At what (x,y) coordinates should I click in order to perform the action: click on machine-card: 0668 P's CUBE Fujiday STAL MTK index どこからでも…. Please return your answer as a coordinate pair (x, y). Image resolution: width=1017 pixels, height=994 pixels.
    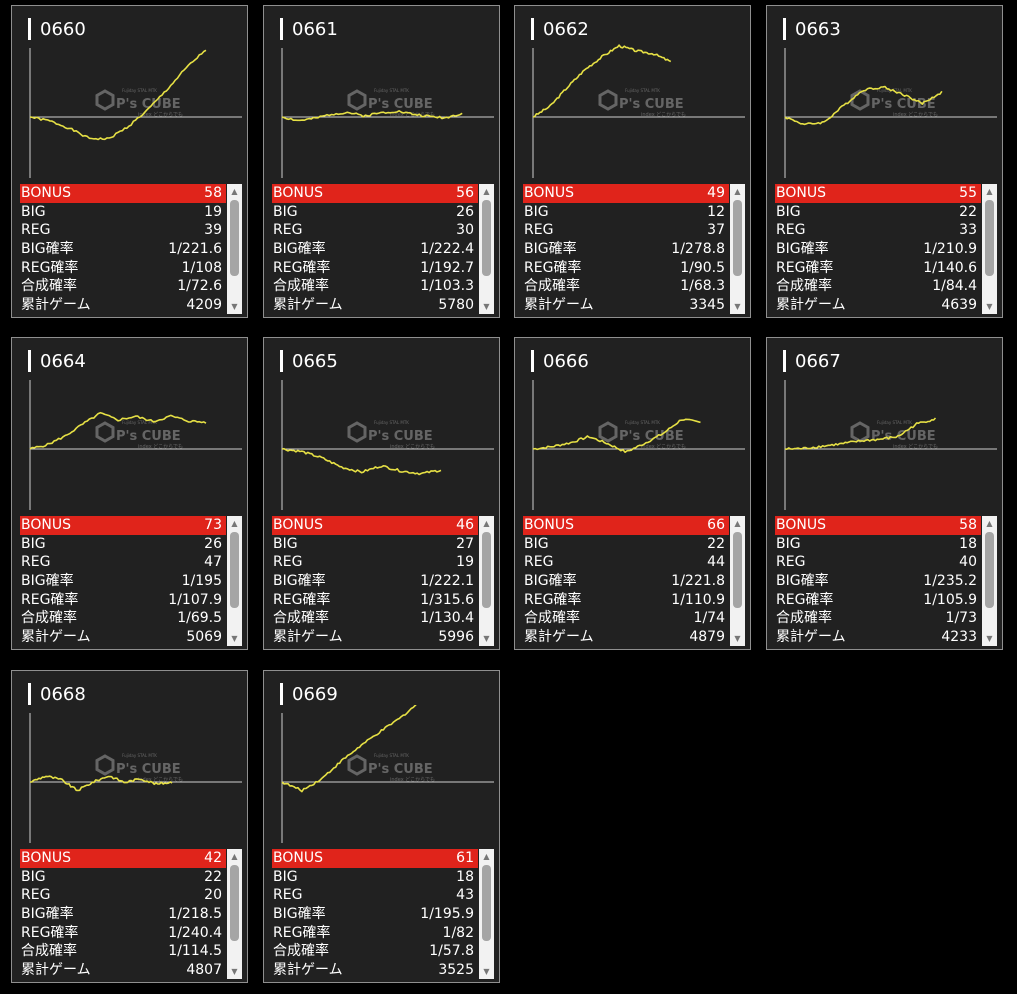
    Looking at the image, I should click on (129, 826).